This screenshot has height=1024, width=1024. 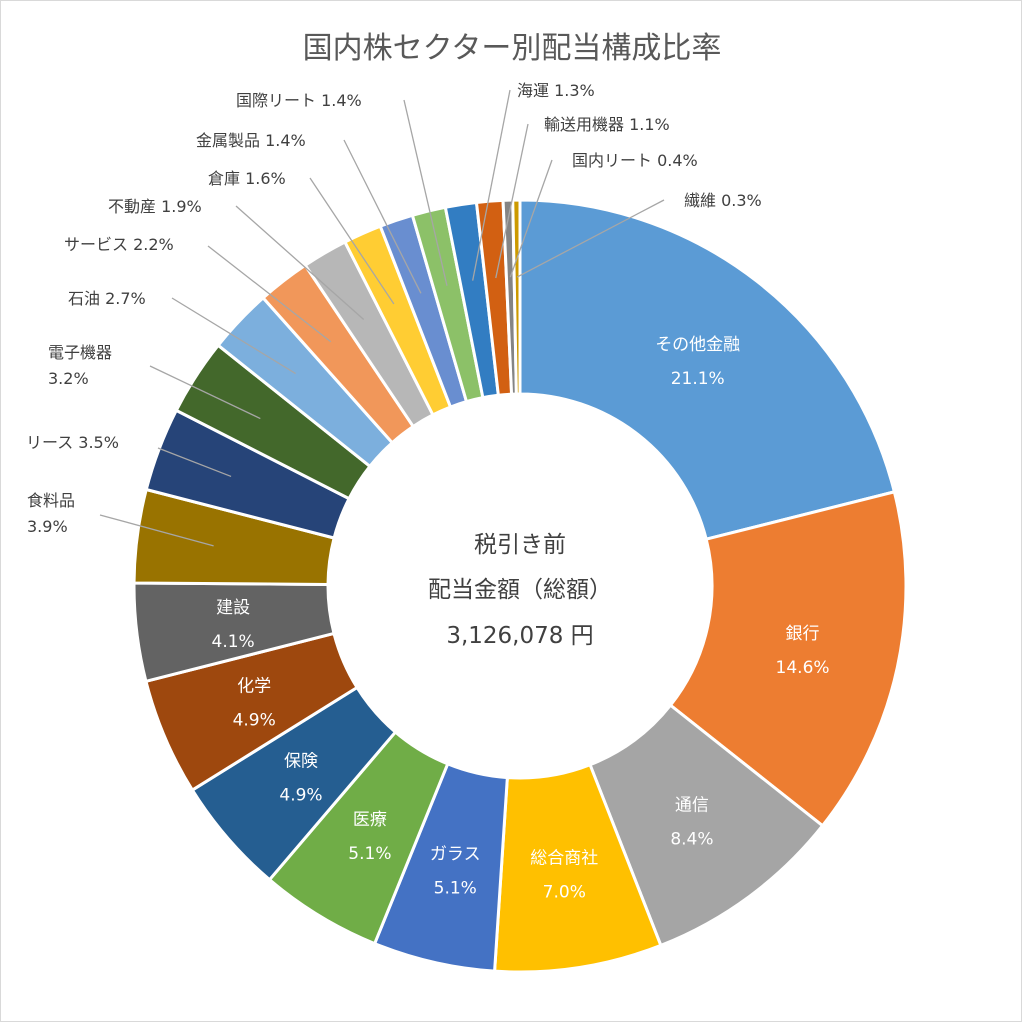 What do you see at coordinates (723, 200) in the screenshot?
I see `outside-label-21-line-0: 繊維 0.3%` at bounding box center [723, 200].